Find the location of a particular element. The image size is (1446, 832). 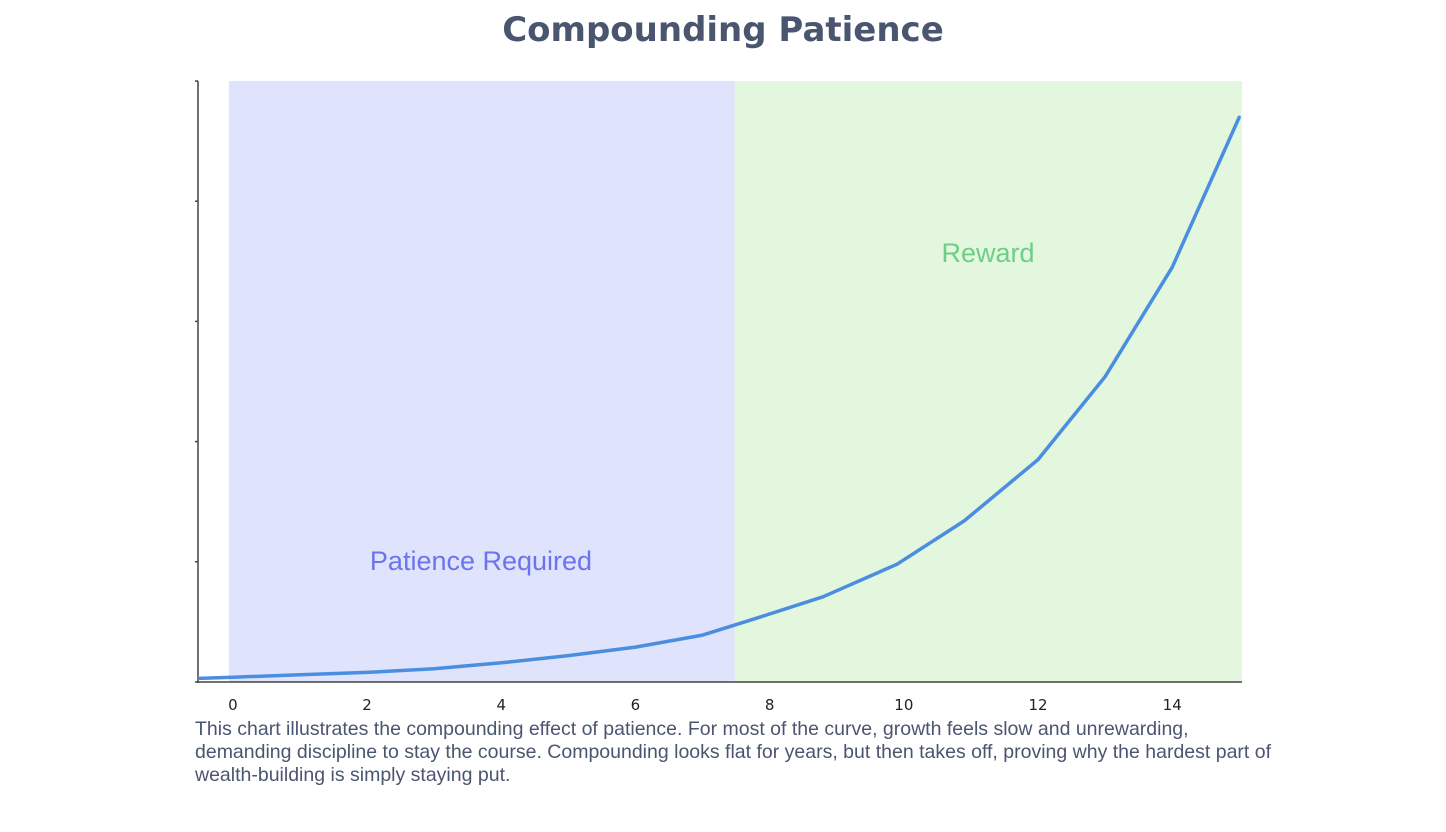

x-tick-label: 14 is located at coordinates (1172, 705).